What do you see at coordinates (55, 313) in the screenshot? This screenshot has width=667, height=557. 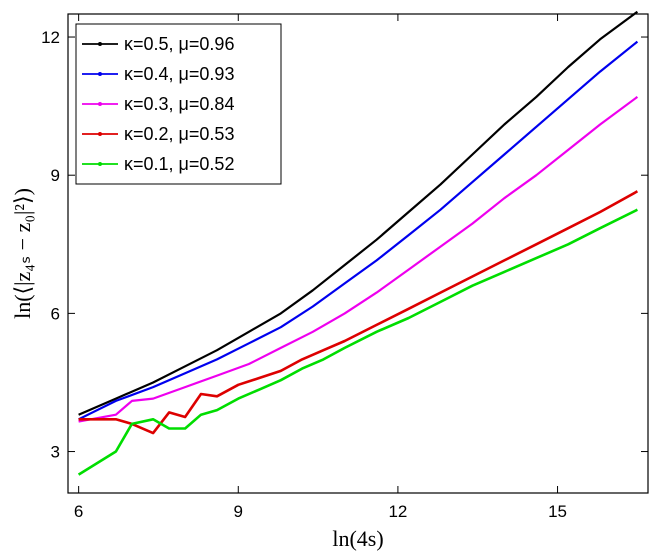 I see `y-tick-label: 6` at bounding box center [55, 313].